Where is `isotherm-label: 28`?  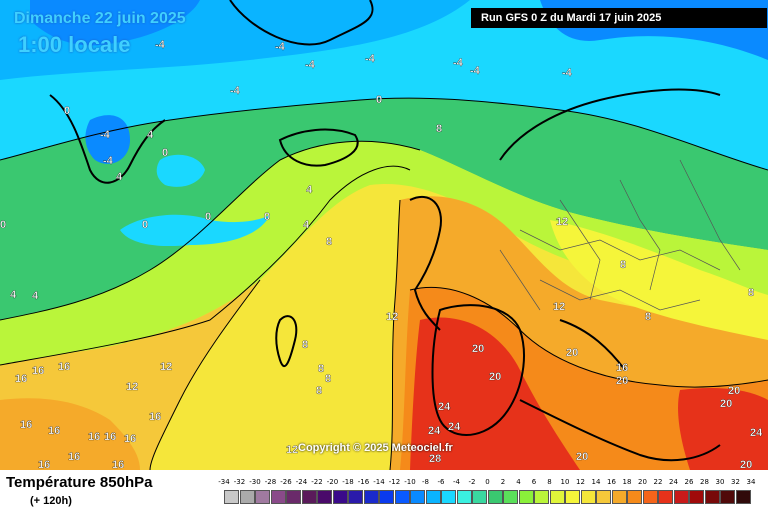 isotherm-label: 28 is located at coordinates (435, 459).